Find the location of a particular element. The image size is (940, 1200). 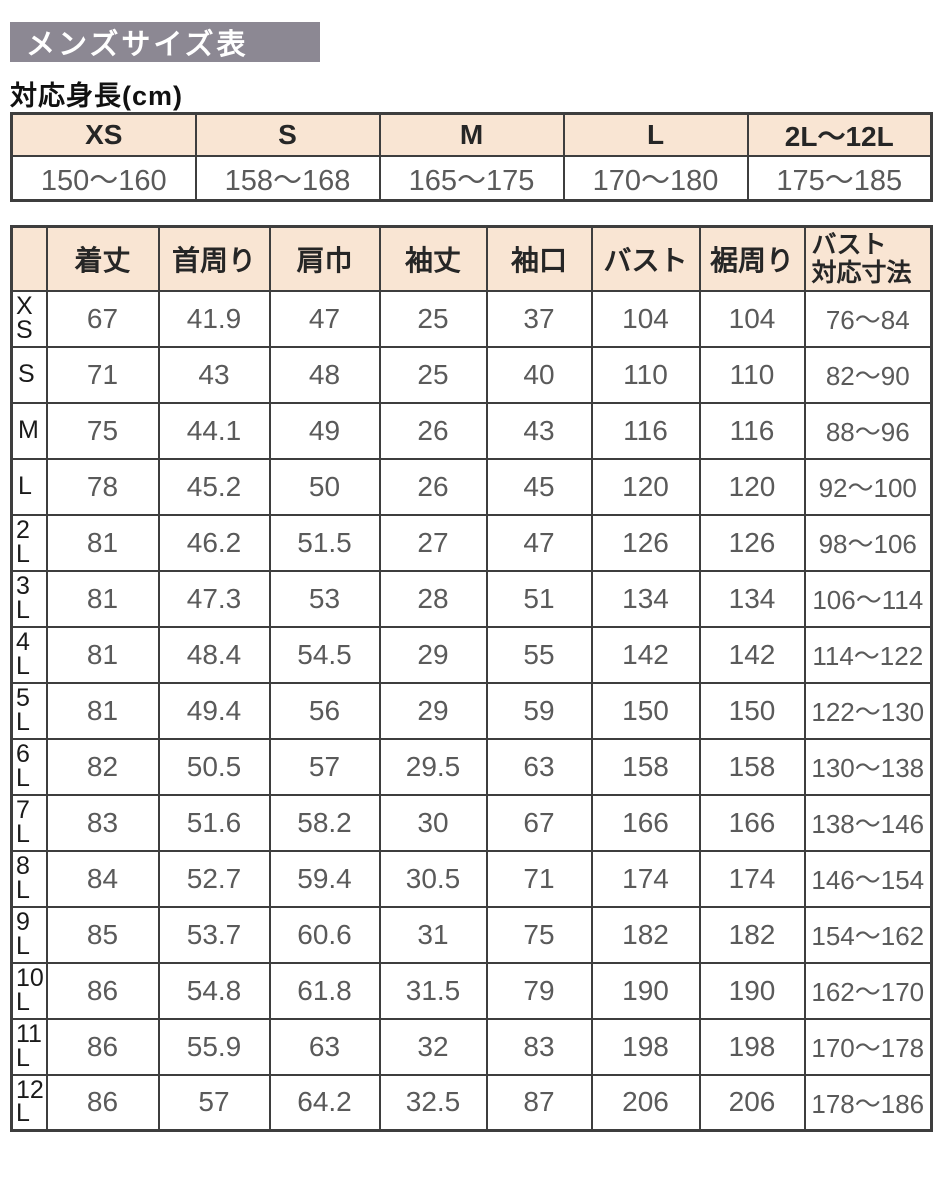

size-value-cell: 51.6 is located at coordinates (214, 822).